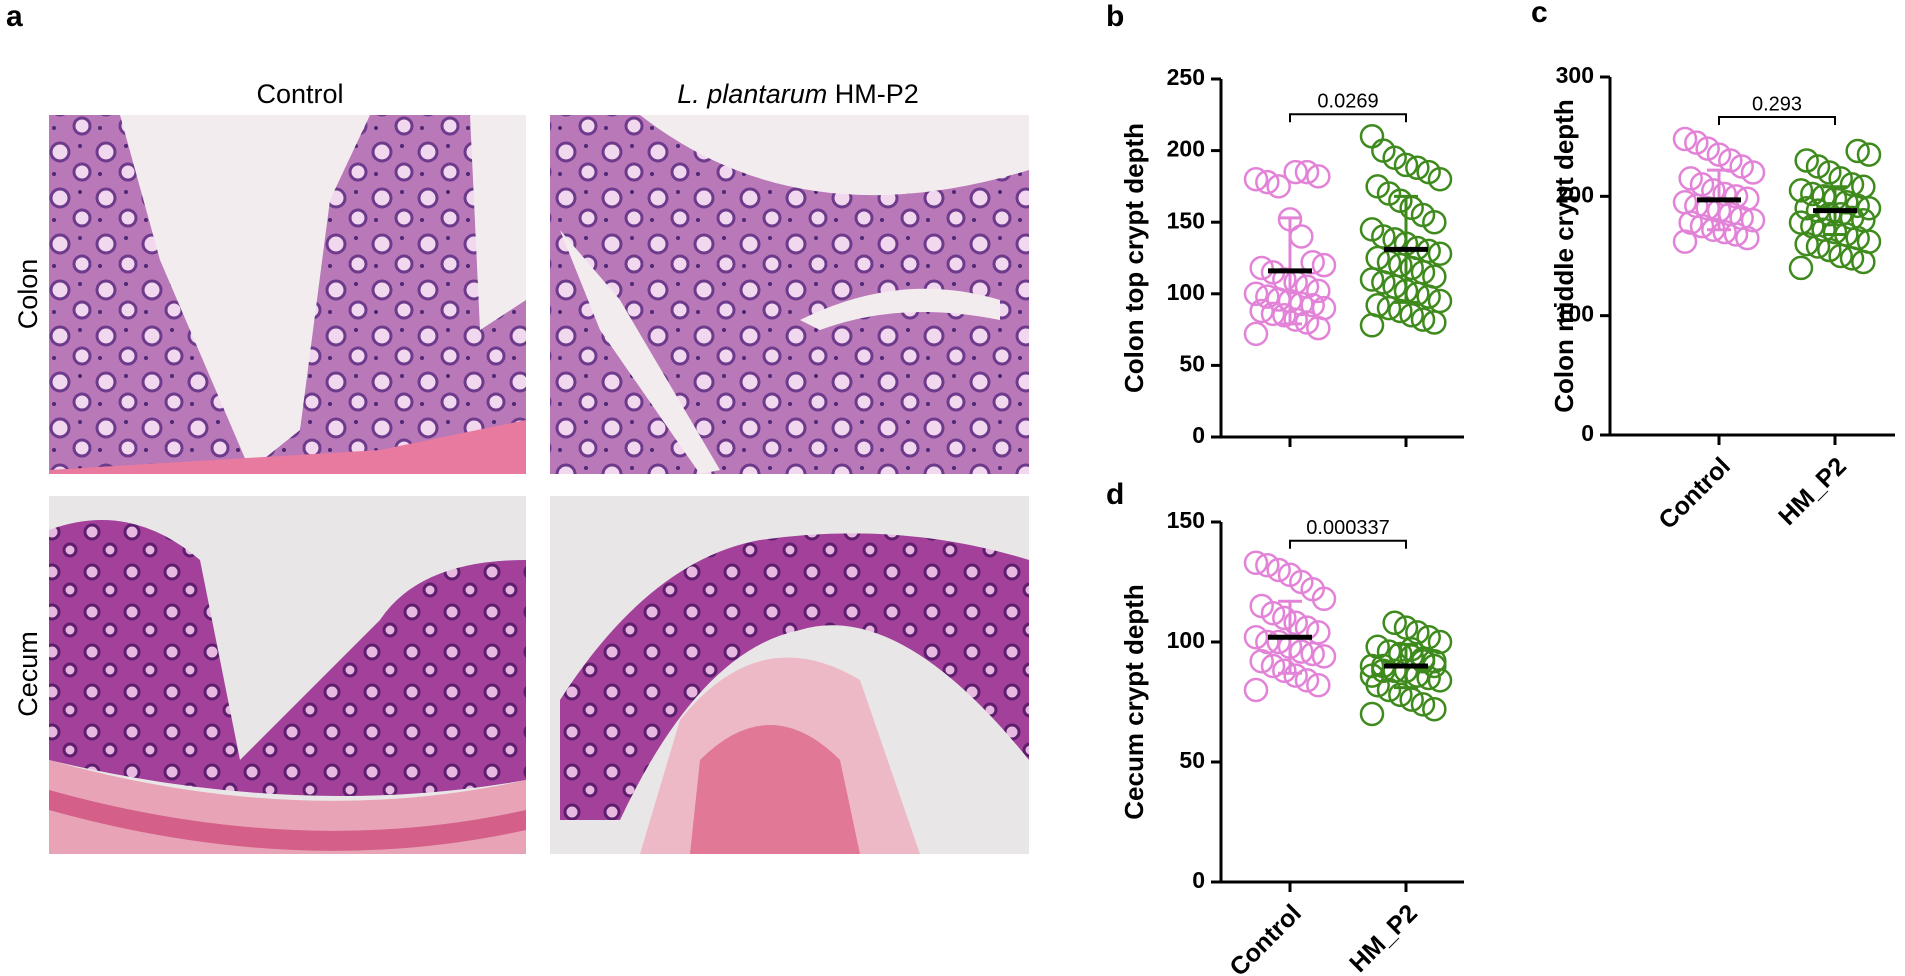 The height and width of the screenshot is (976, 1905). Describe the element at coordinates (1564, 255) in the screenshot. I see `y-axis-label: Colon middle crypt depth` at that location.